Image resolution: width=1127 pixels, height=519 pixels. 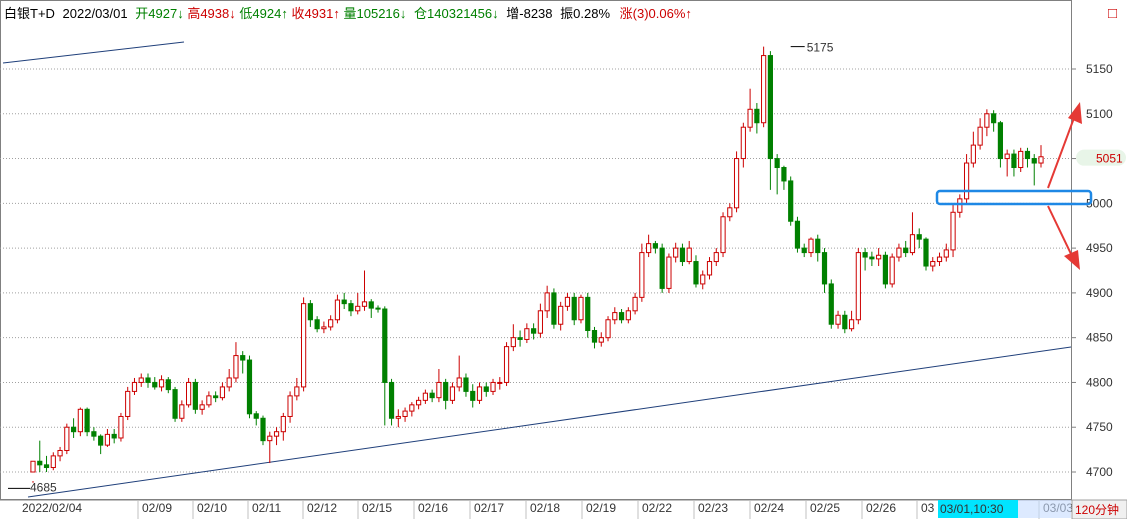 What do you see at coordinates (1109, 159) in the screenshot?
I see `current-price-label: 5051` at bounding box center [1109, 159].